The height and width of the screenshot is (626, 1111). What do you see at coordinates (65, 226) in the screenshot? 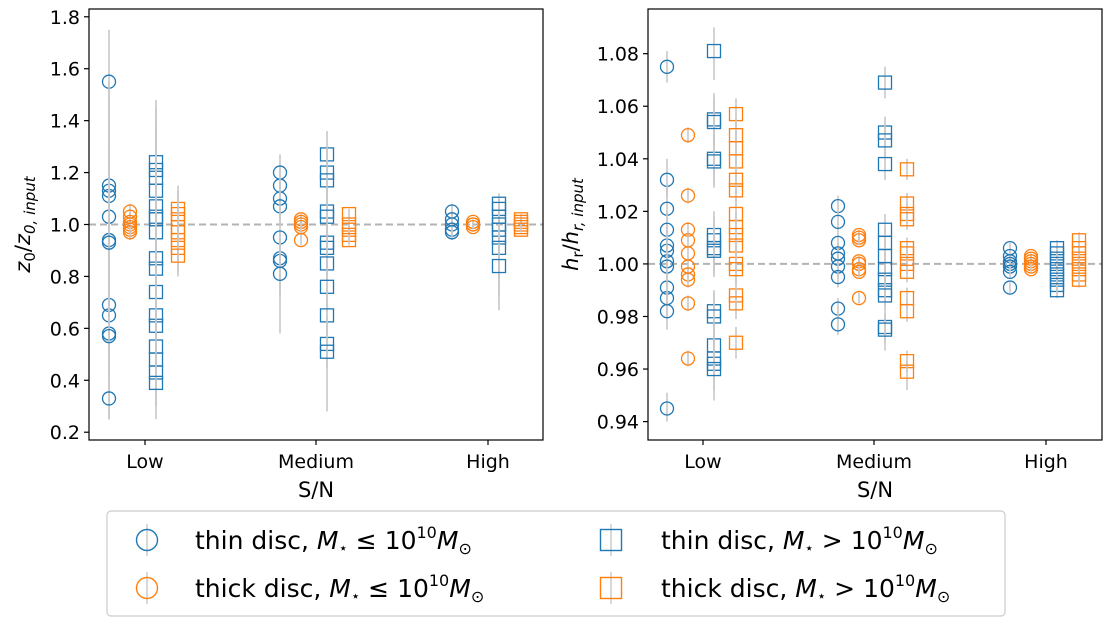
I see `y-tick-label: 1.0` at bounding box center [65, 226].